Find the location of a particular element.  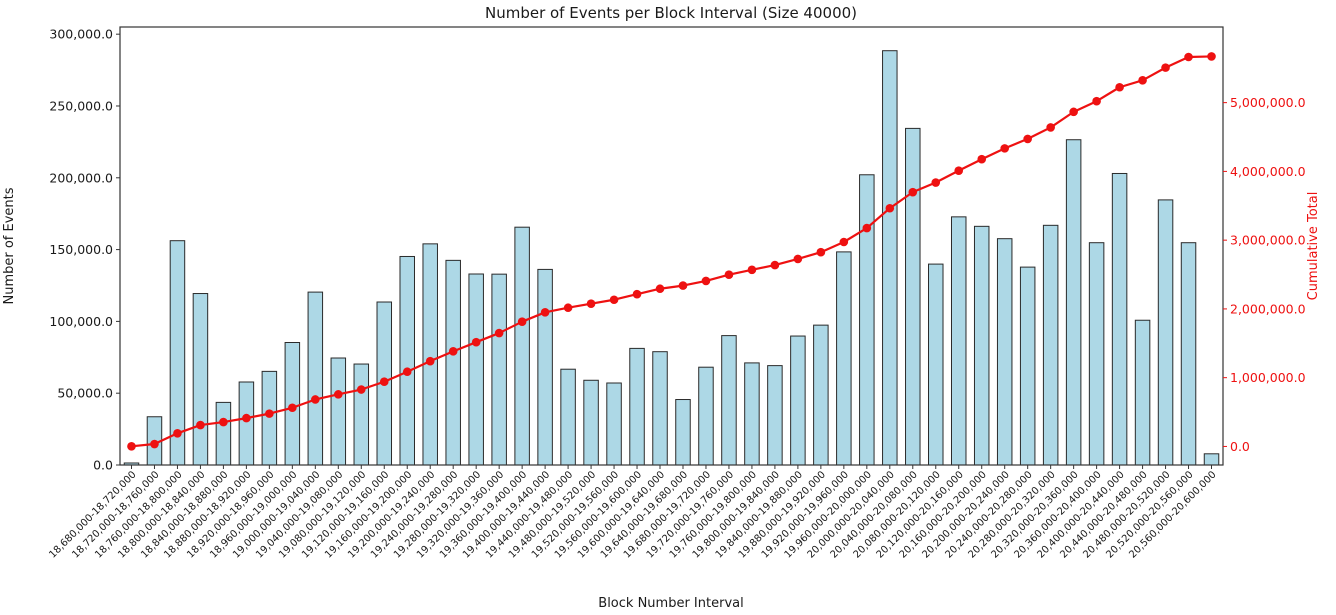

y-tick-label: 250,000.0 is located at coordinates (81, 105).